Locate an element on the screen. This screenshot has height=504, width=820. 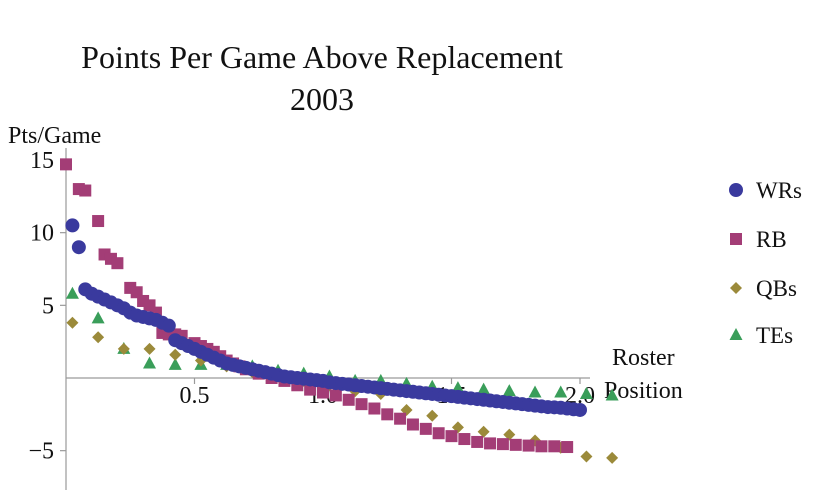
x-axis-label-line-1: Roster is located at coordinates (643, 358).